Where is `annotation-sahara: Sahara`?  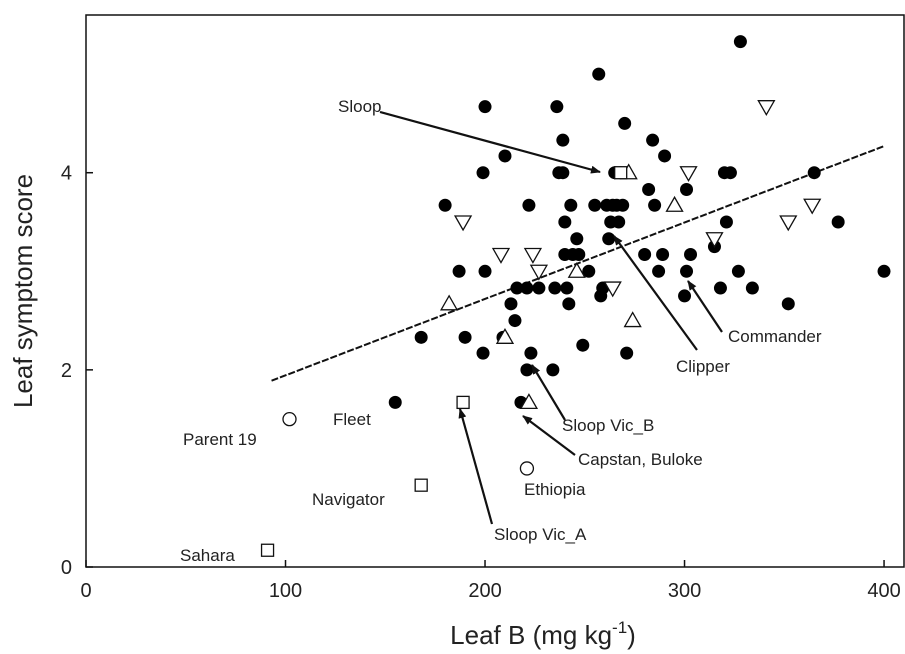 annotation-sahara: Sahara is located at coordinates (207, 555).